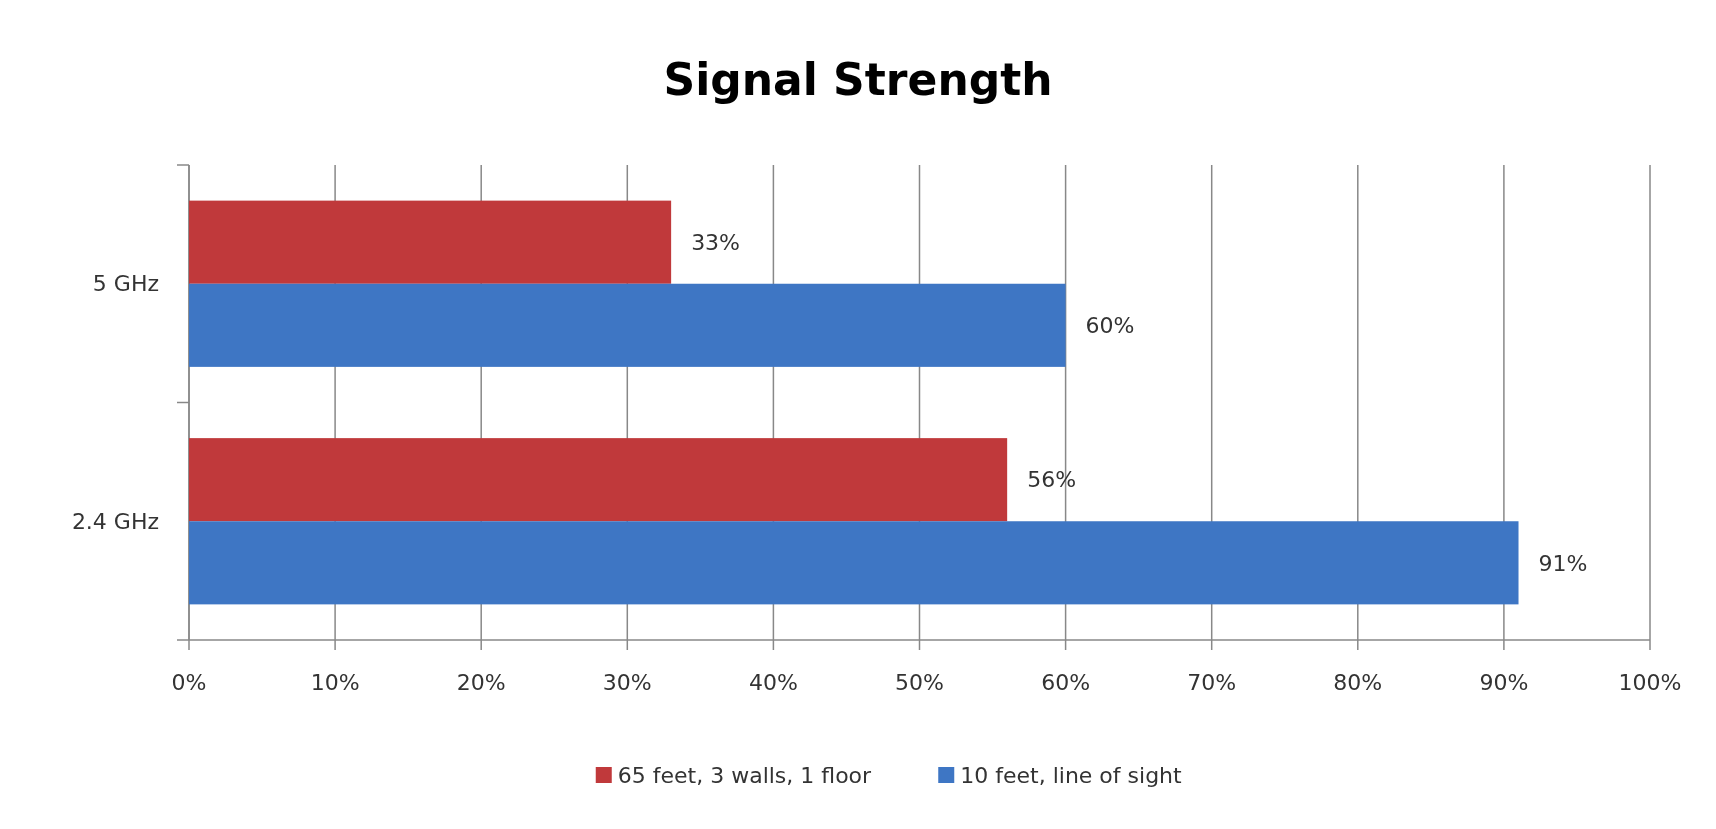 The image size is (1716, 829). I want to click on y-tick-label: 2.4 GHz, so click(115, 521).